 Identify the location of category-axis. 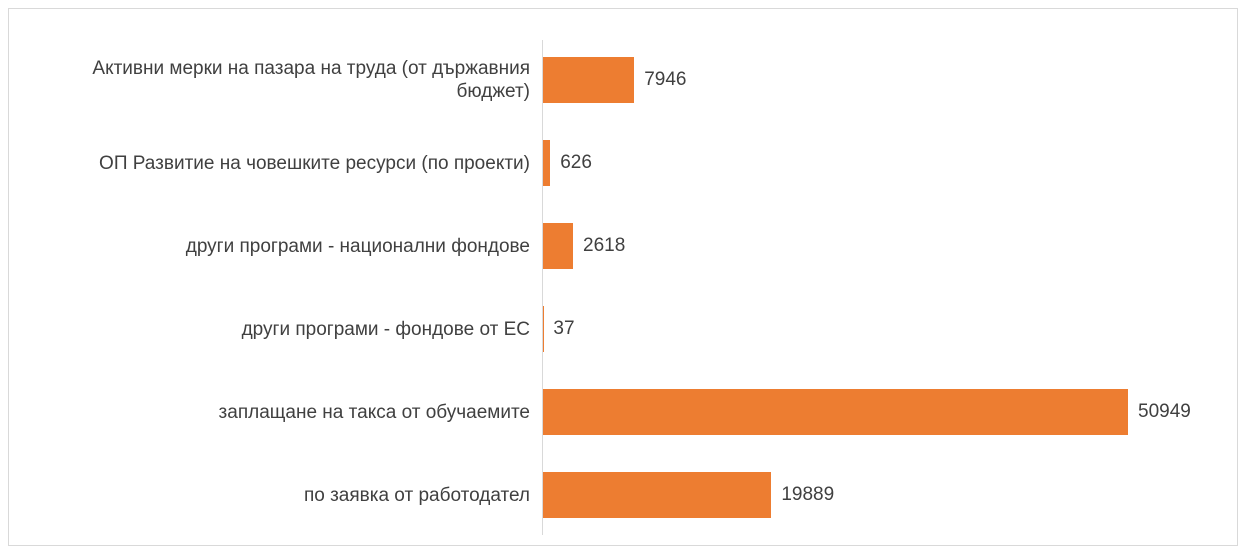
(542, 287).